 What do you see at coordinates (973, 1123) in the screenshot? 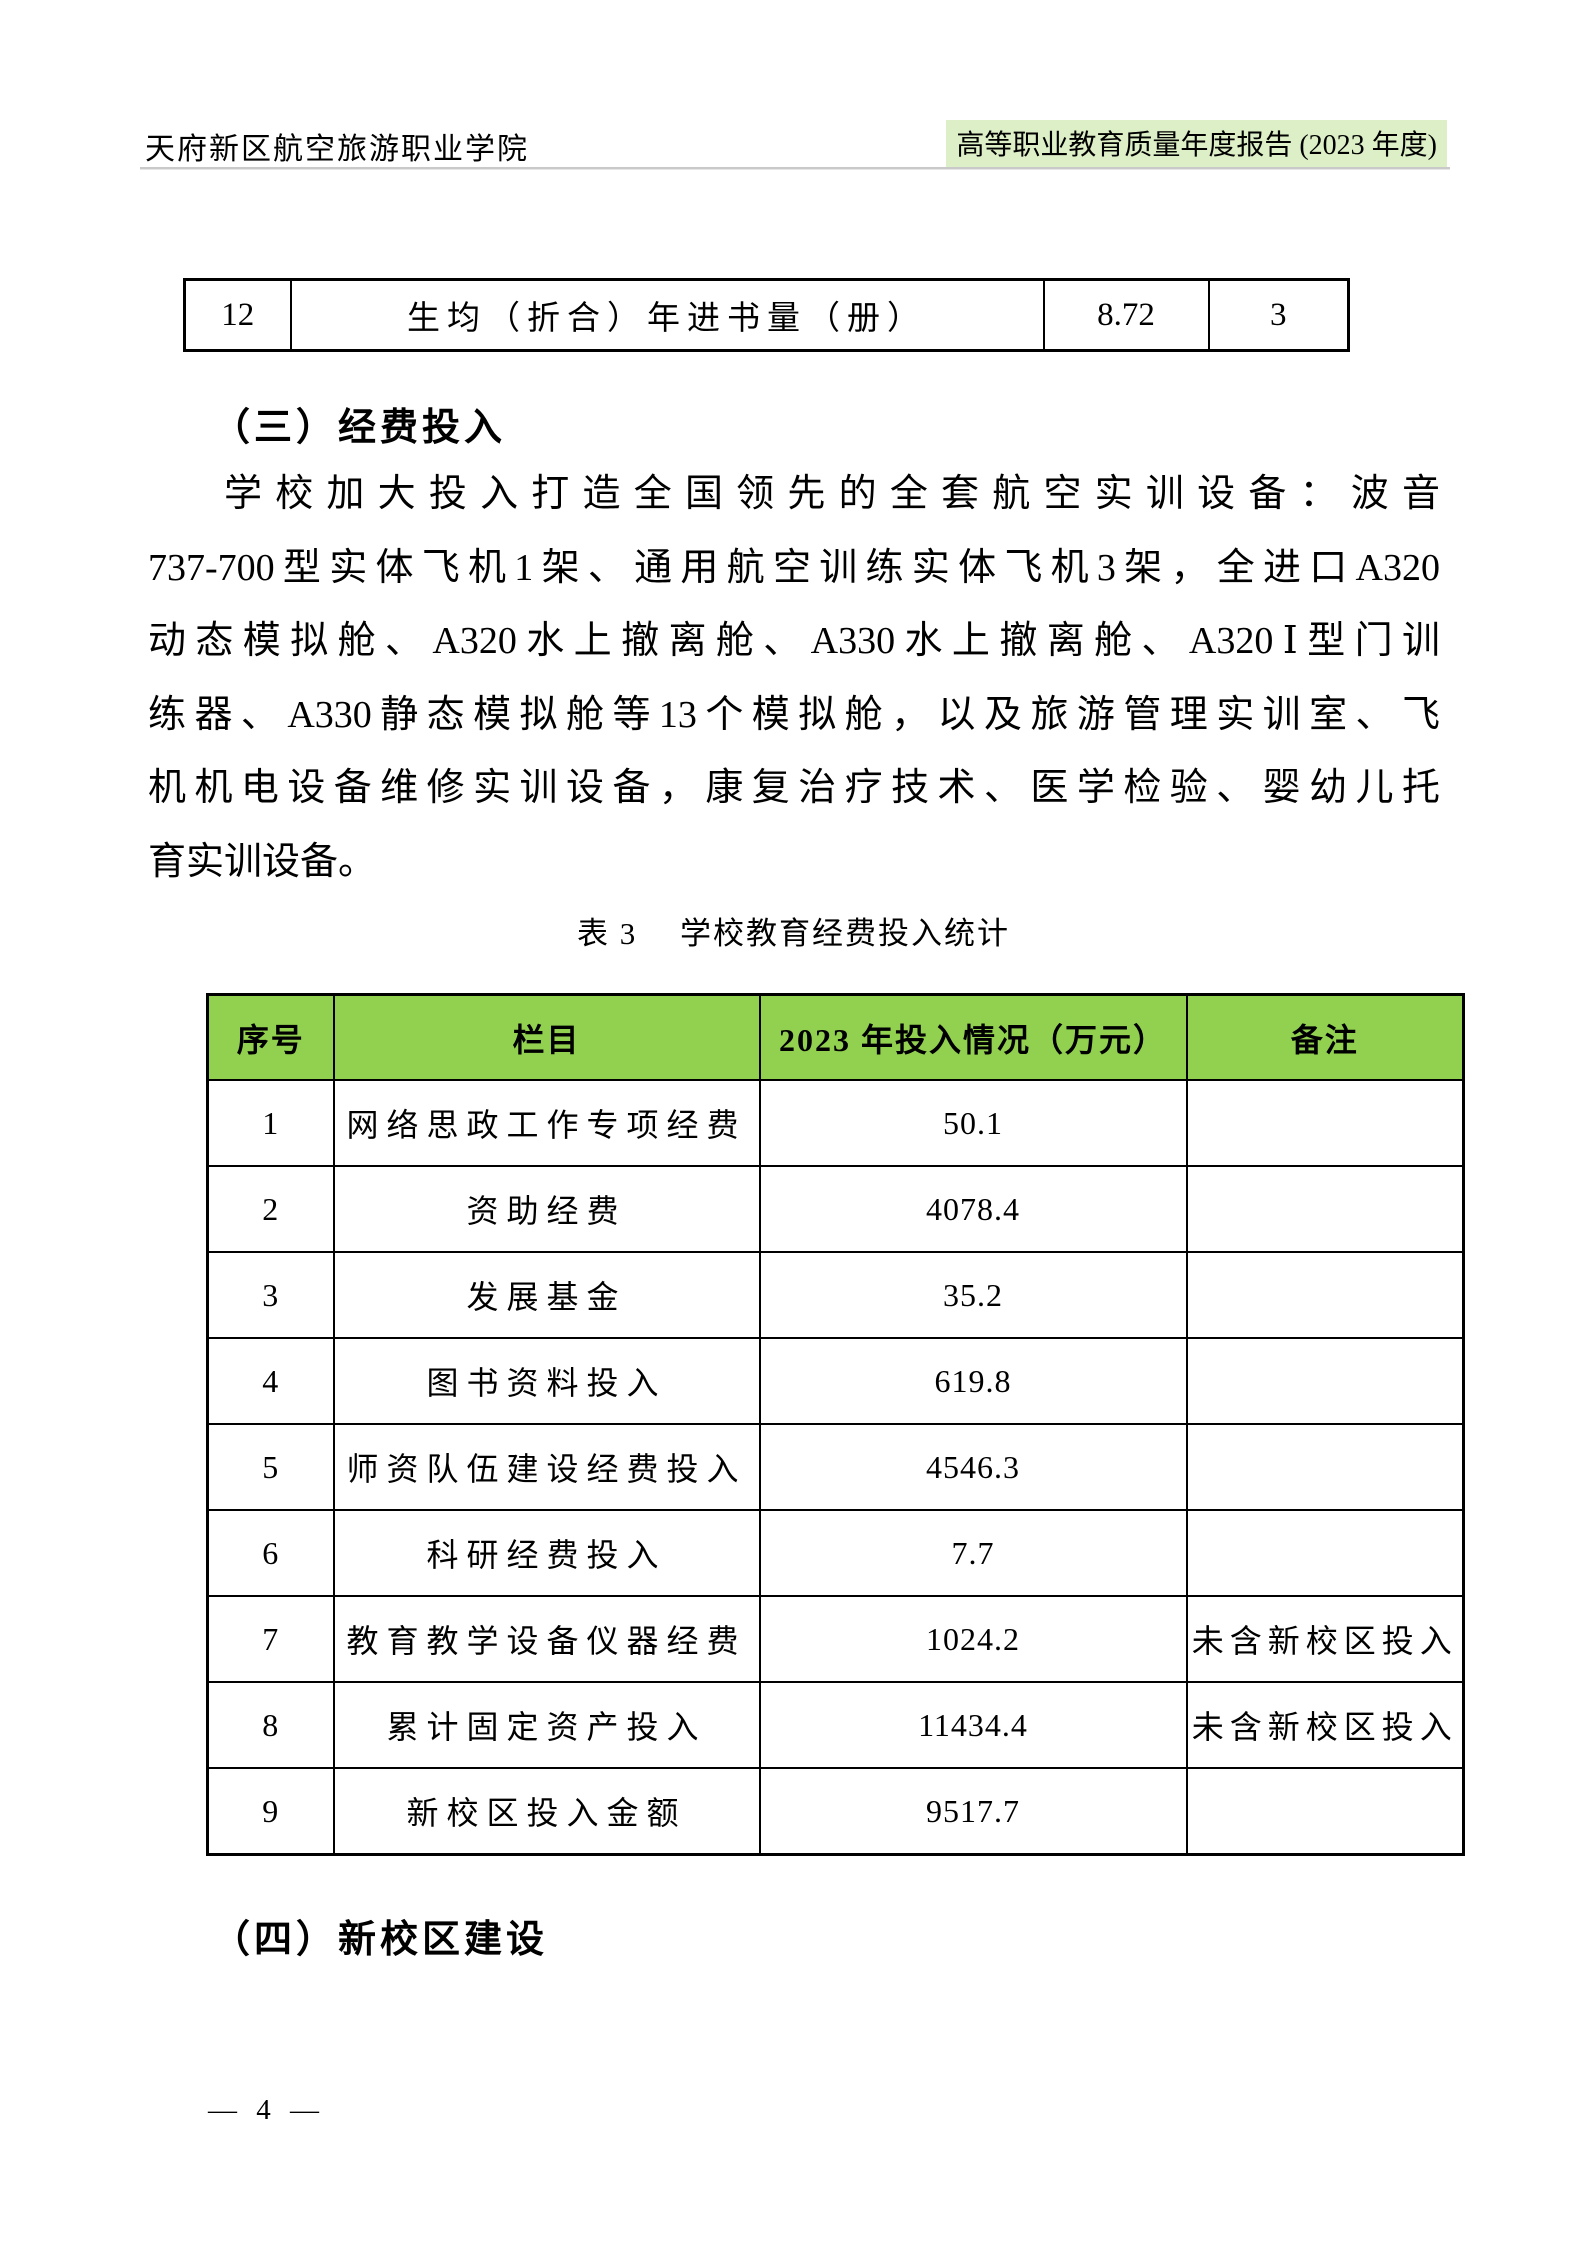
I see `cell-amount: 50.1` at bounding box center [973, 1123].